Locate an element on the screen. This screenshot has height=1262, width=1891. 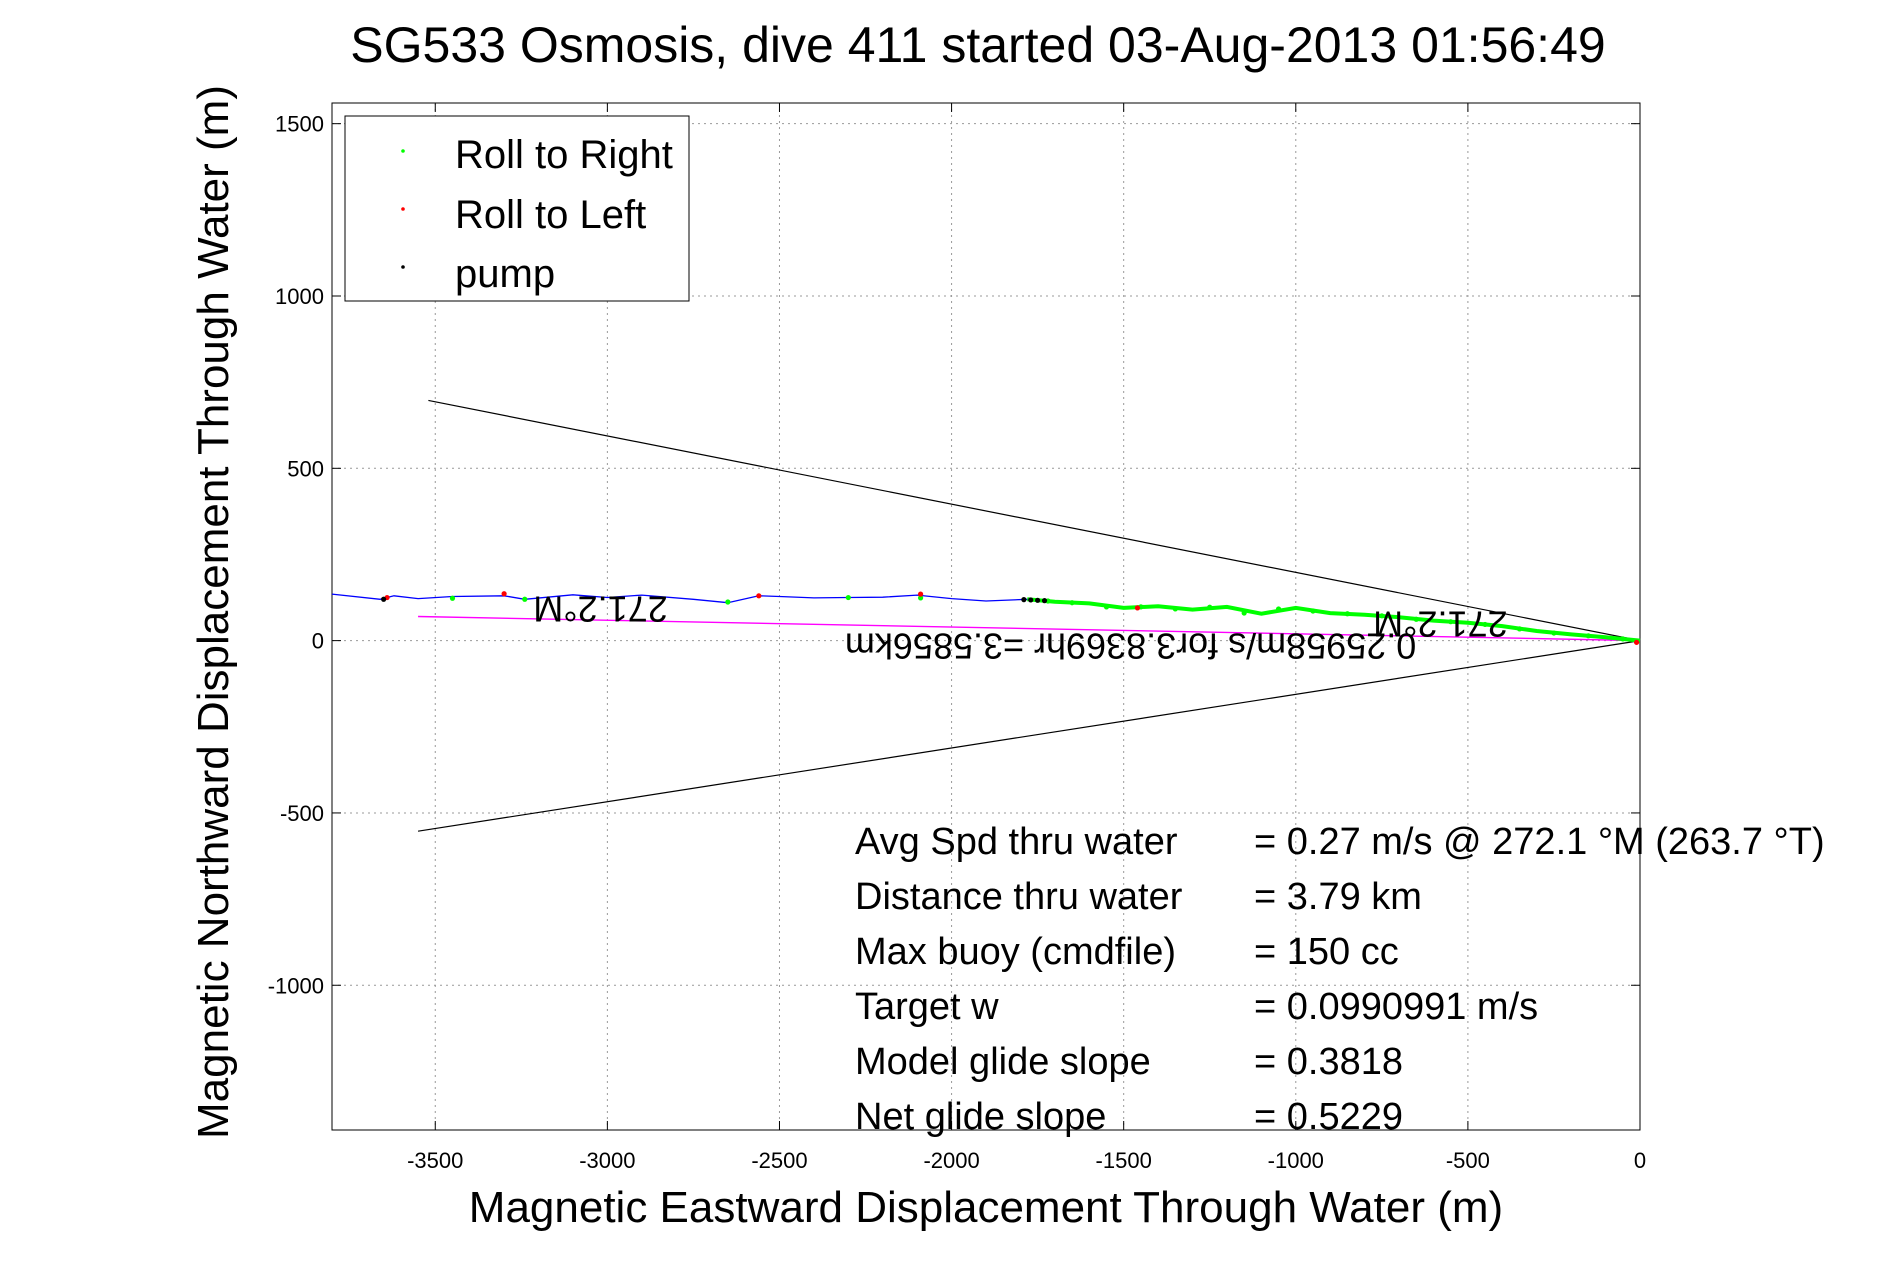
stat-label: Max buoy (cmdfile) is located at coordinates (1015, 952).